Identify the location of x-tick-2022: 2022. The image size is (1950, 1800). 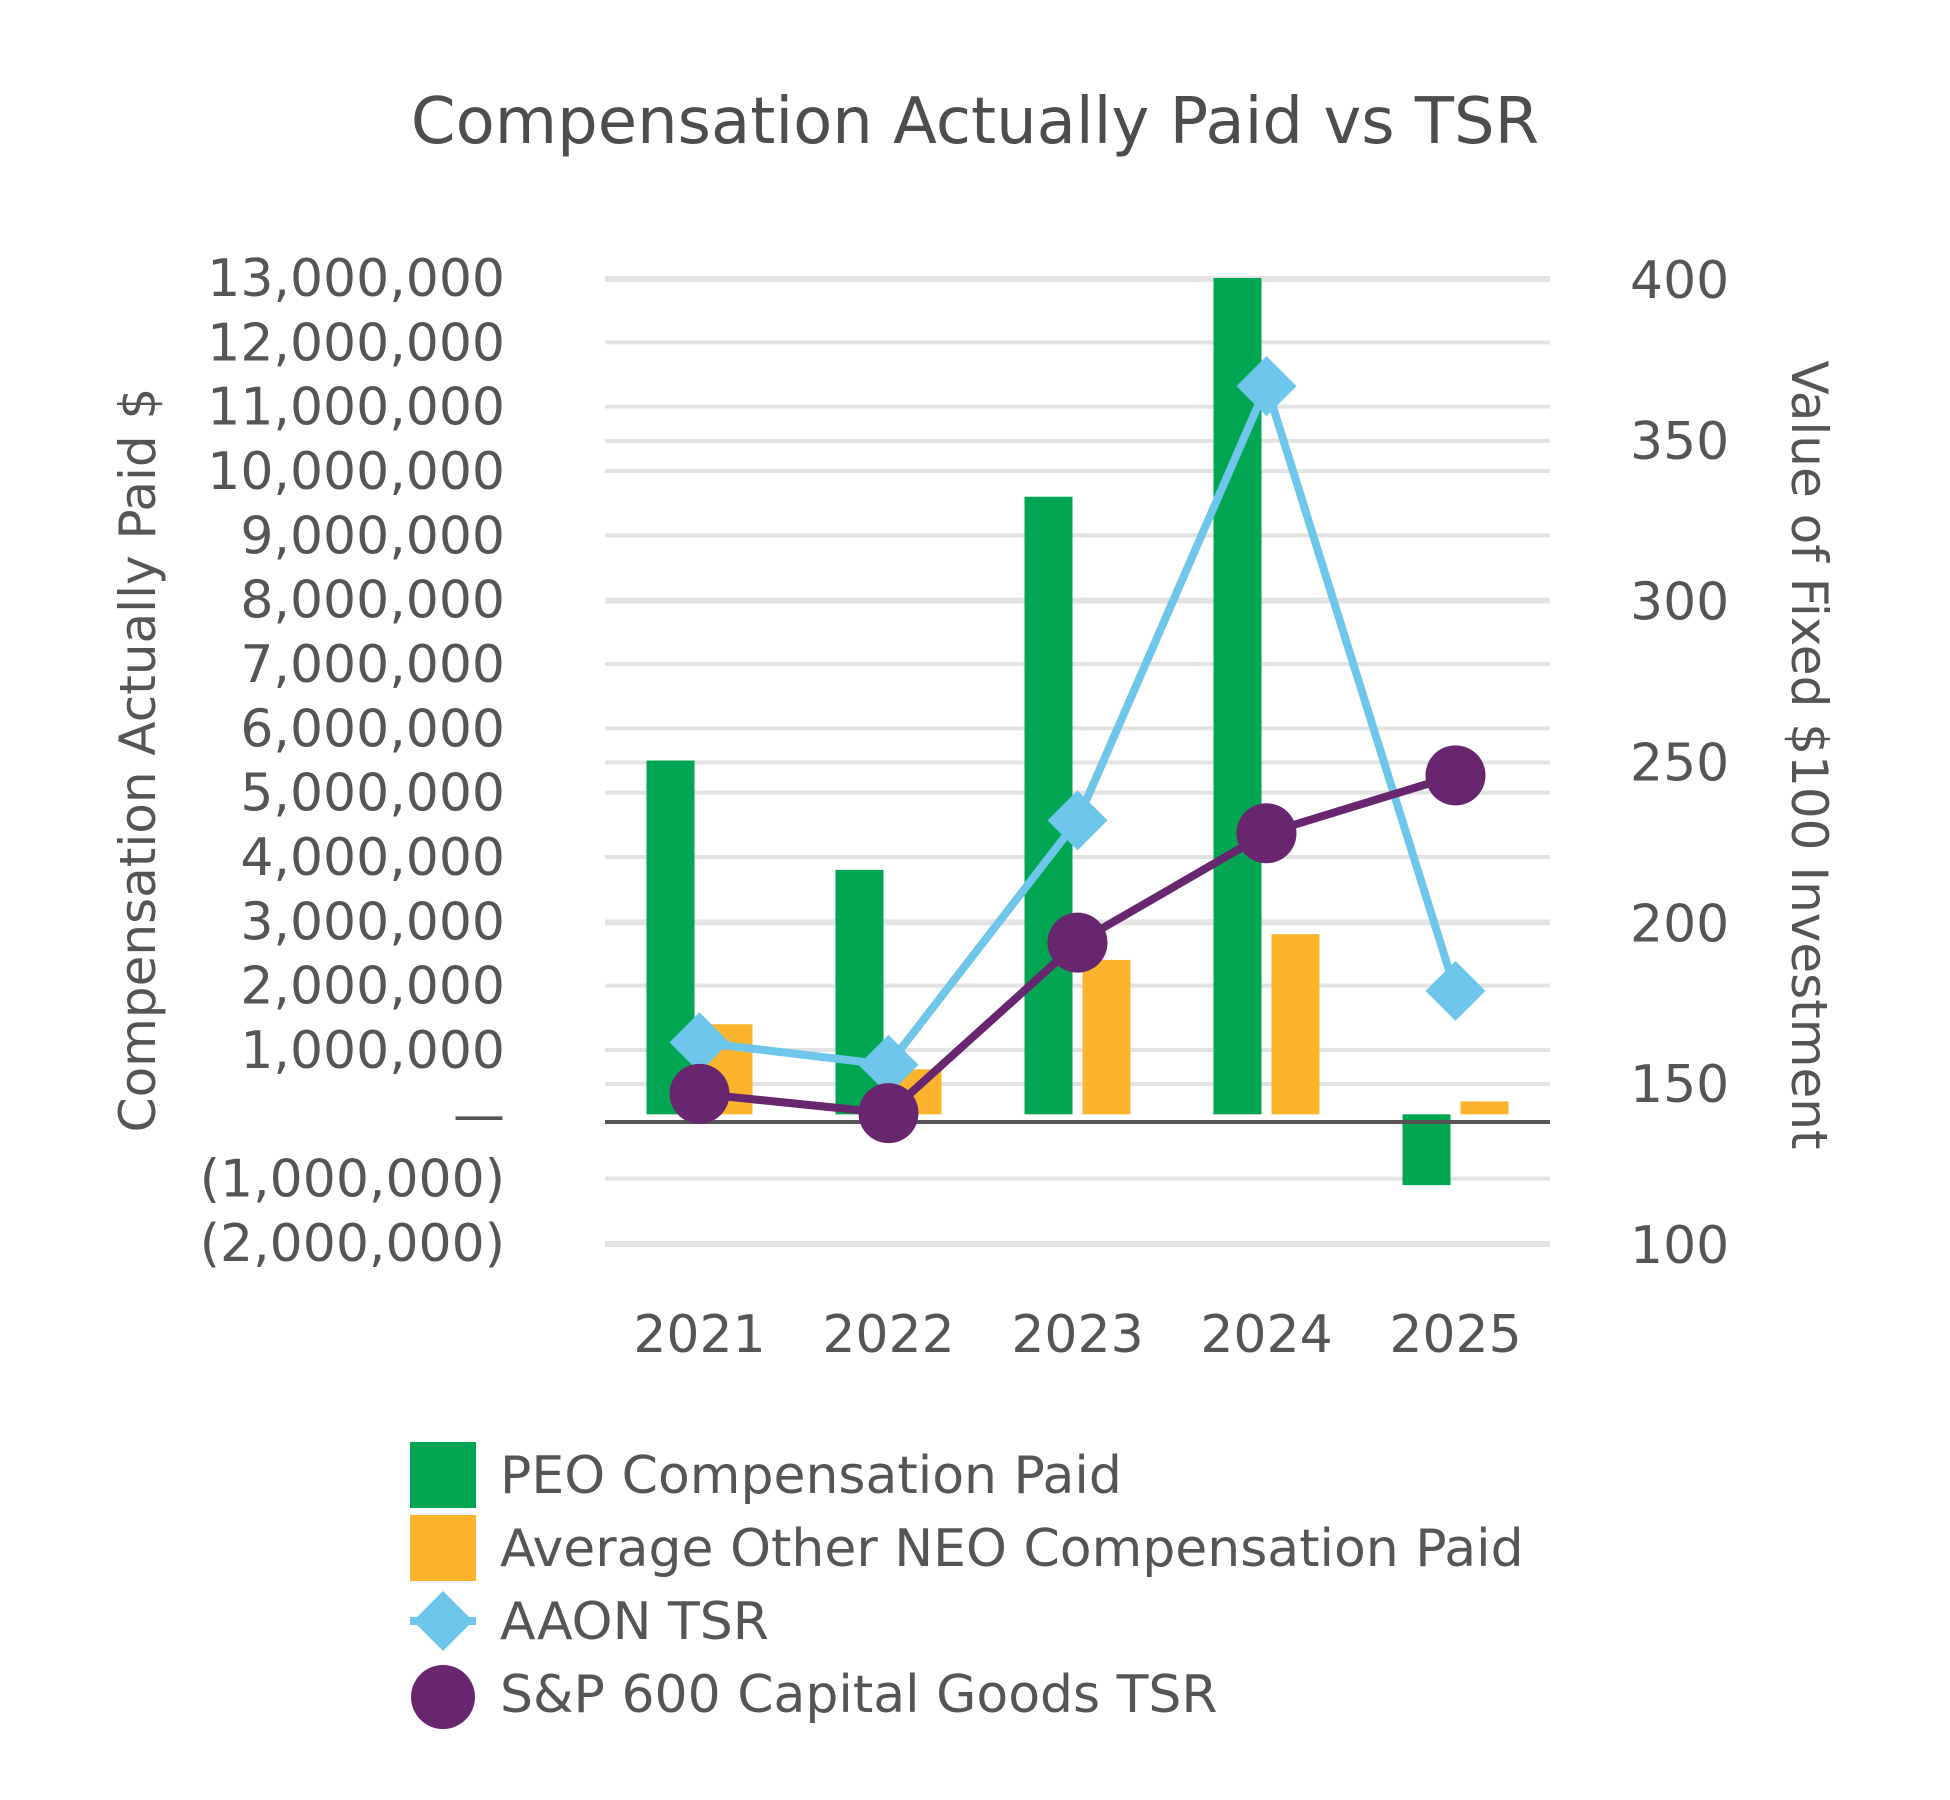
(888, 1335).